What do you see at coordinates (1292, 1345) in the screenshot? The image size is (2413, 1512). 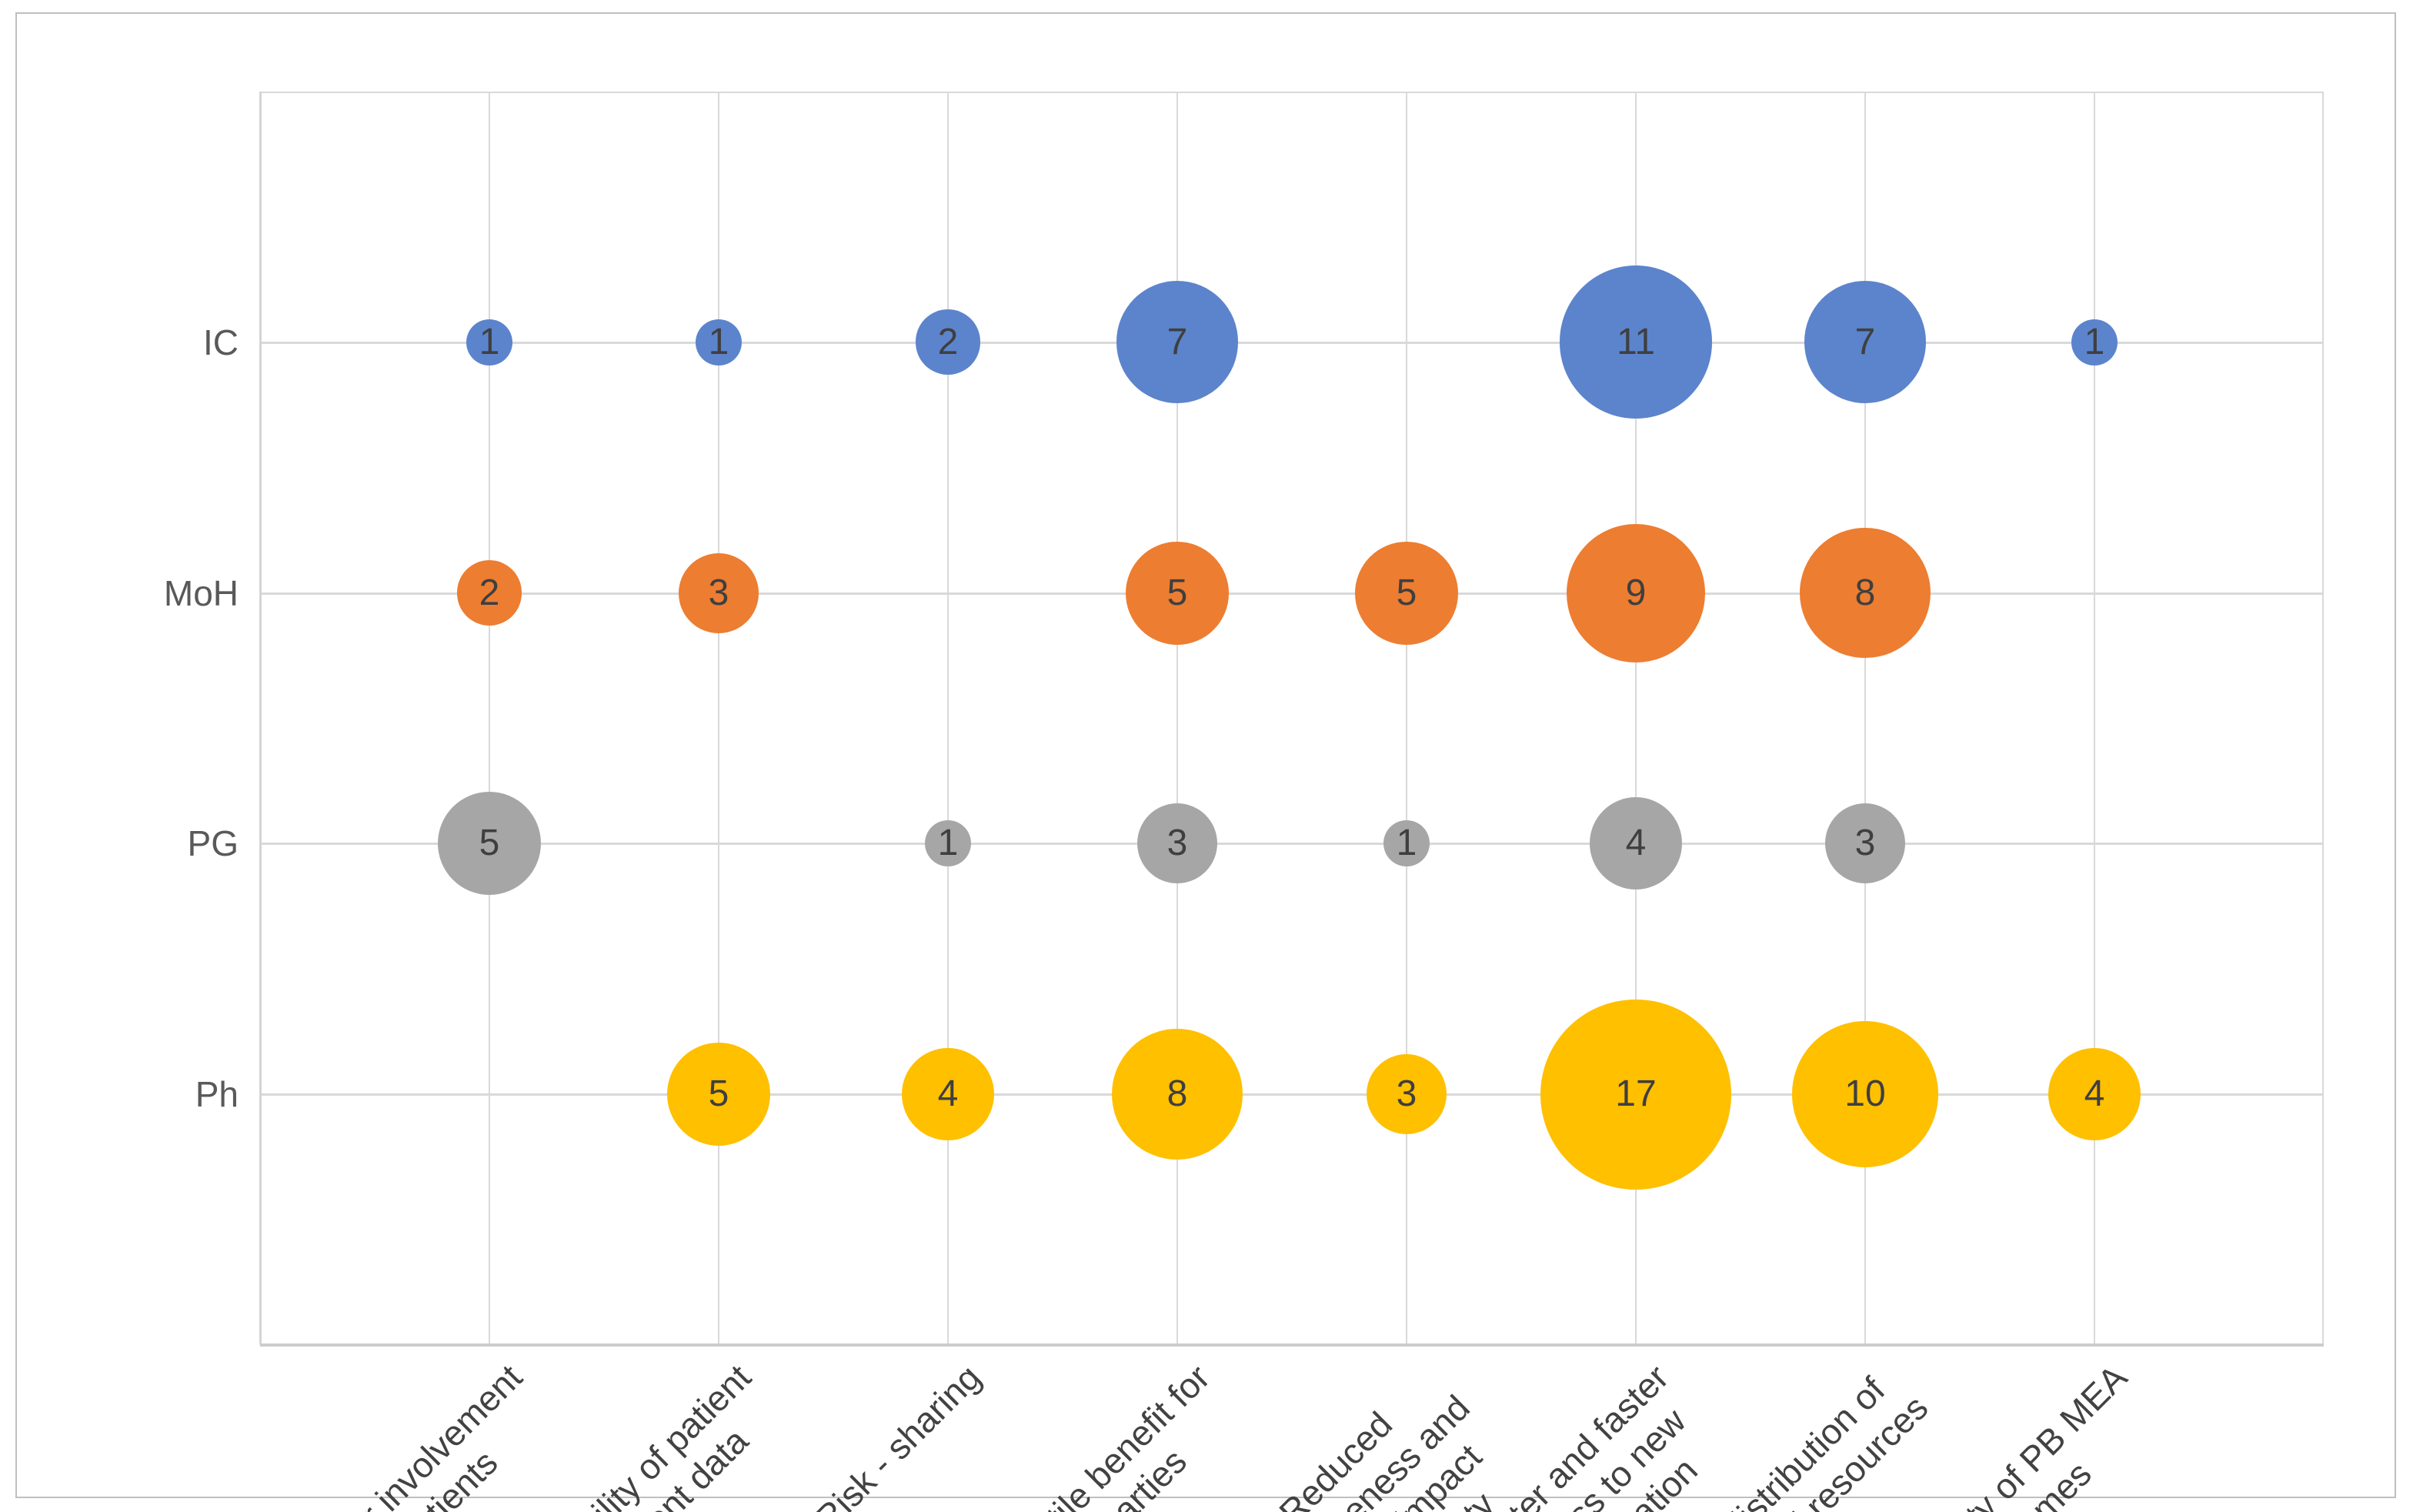 I see `x-axis-line` at bounding box center [1292, 1345].